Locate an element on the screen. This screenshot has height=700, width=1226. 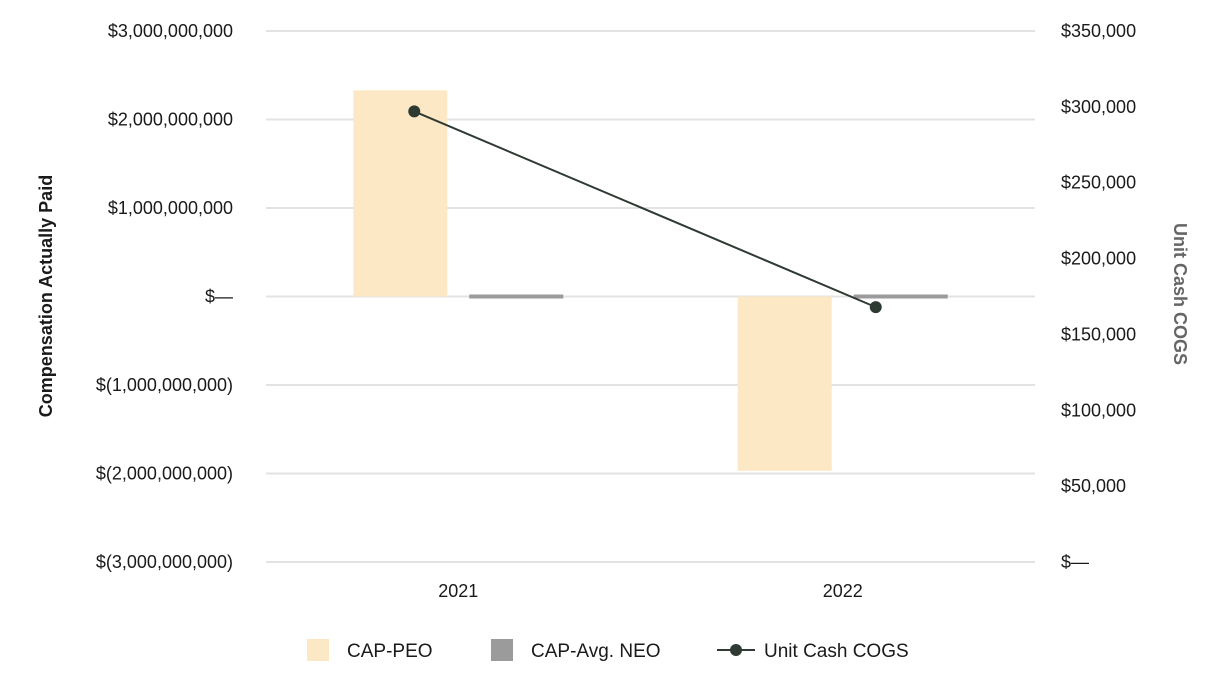
right-tick-label: $100,000 is located at coordinates (1098, 410).